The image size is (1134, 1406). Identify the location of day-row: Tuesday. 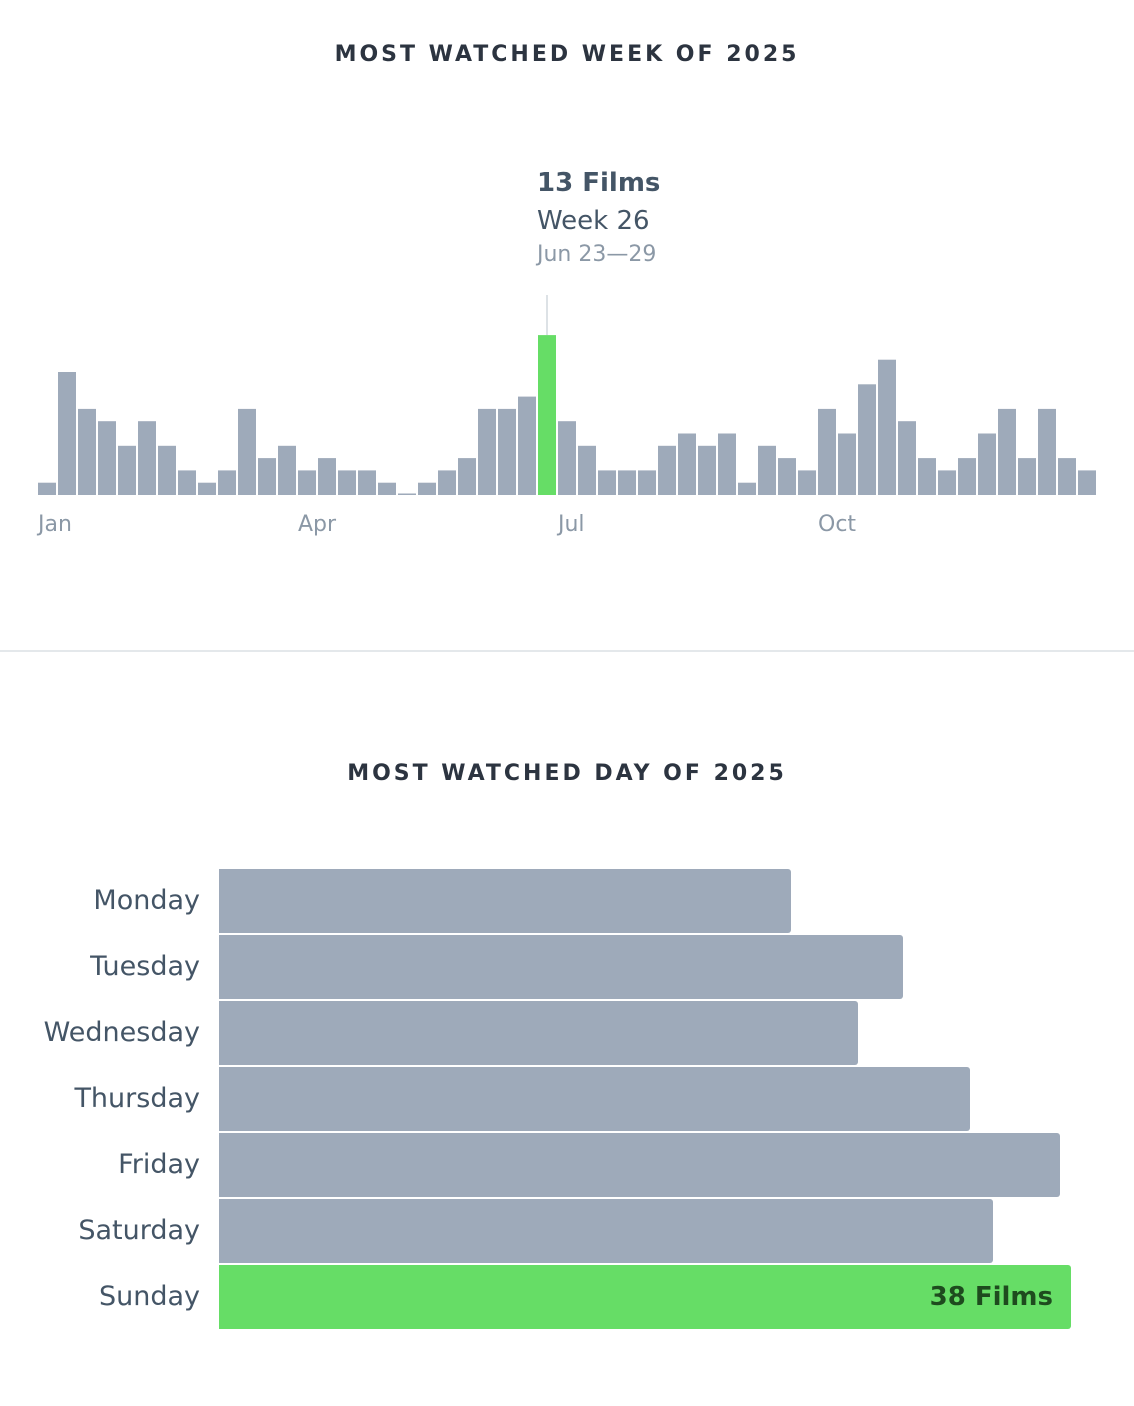
(567, 967).